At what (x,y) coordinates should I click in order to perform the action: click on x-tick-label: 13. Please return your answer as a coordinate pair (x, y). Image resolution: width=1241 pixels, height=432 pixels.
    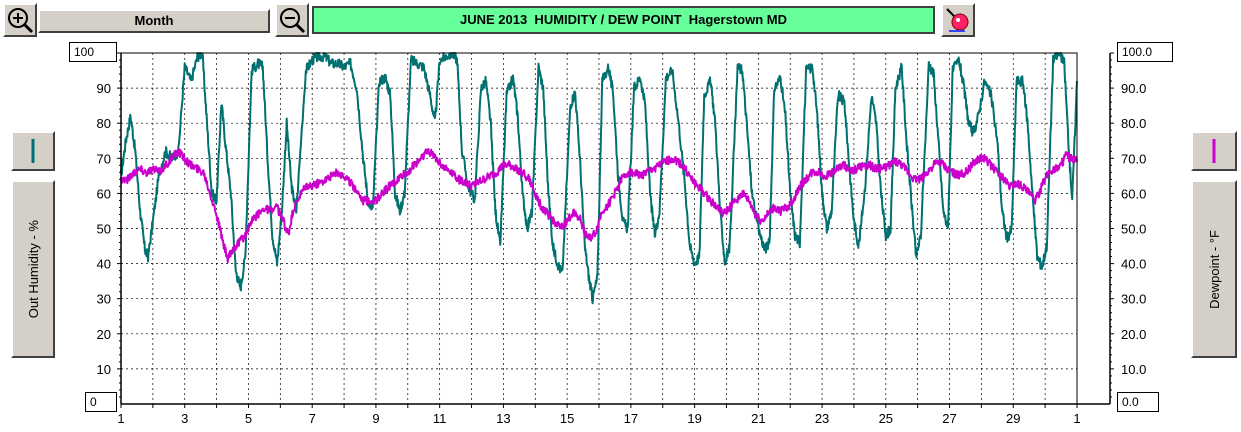
    Looking at the image, I should click on (503, 418).